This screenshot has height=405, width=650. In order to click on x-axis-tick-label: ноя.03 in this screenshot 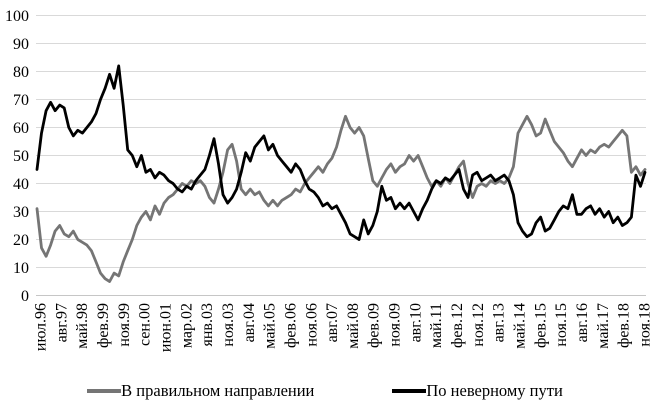, I will do `click(228, 325)`.